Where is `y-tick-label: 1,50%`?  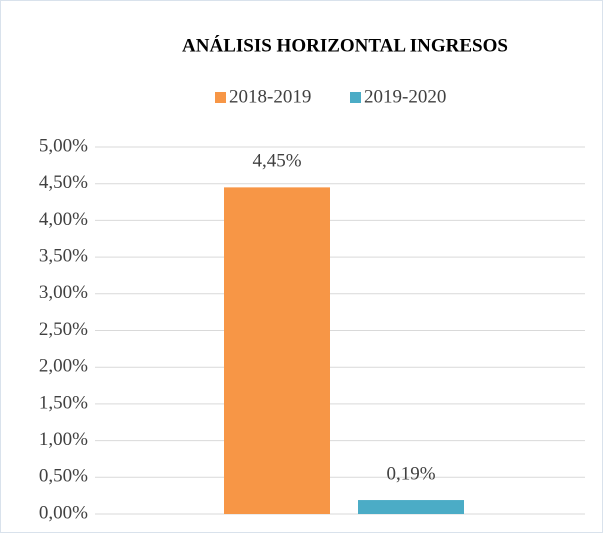 y-tick-label: 1,50% is located at coordinates (63, 402).